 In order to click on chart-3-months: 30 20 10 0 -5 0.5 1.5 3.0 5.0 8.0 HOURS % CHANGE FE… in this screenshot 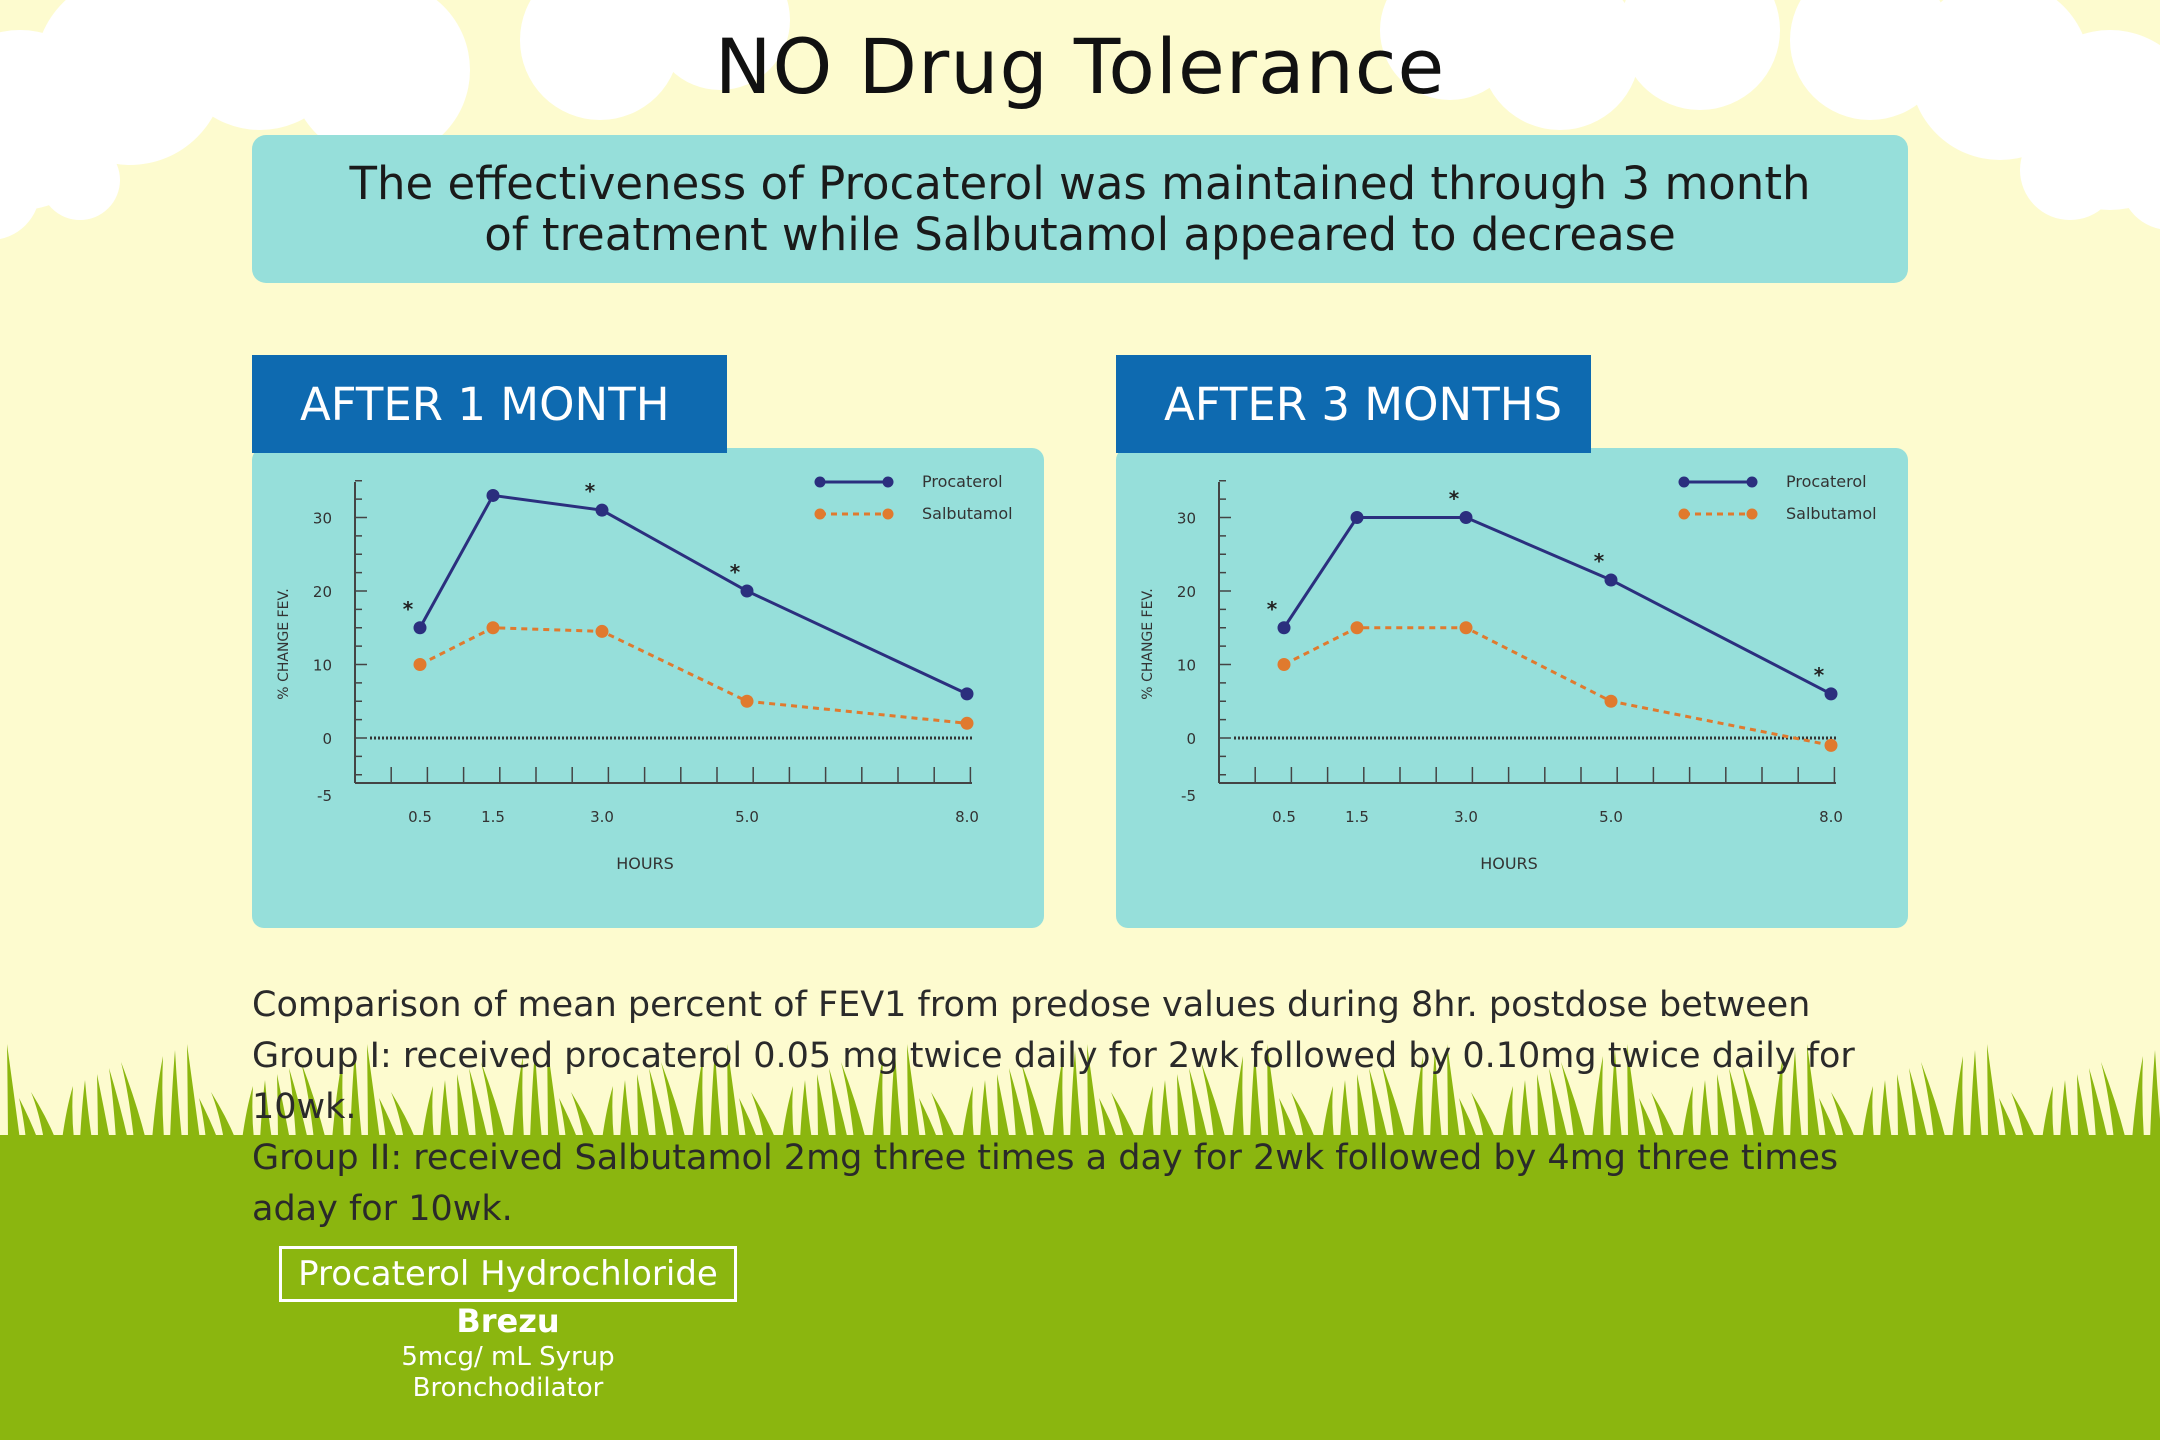, I will do `click(1508, 672)`.